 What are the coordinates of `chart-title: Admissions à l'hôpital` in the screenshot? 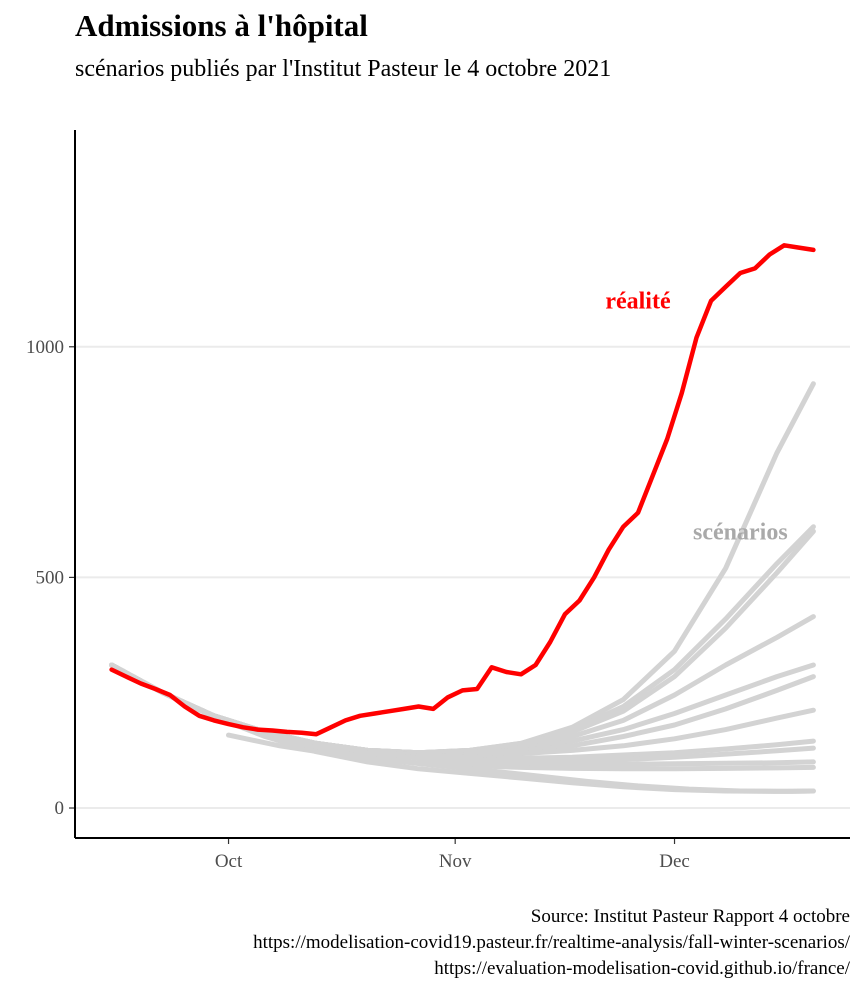 It's located at (221, 25).